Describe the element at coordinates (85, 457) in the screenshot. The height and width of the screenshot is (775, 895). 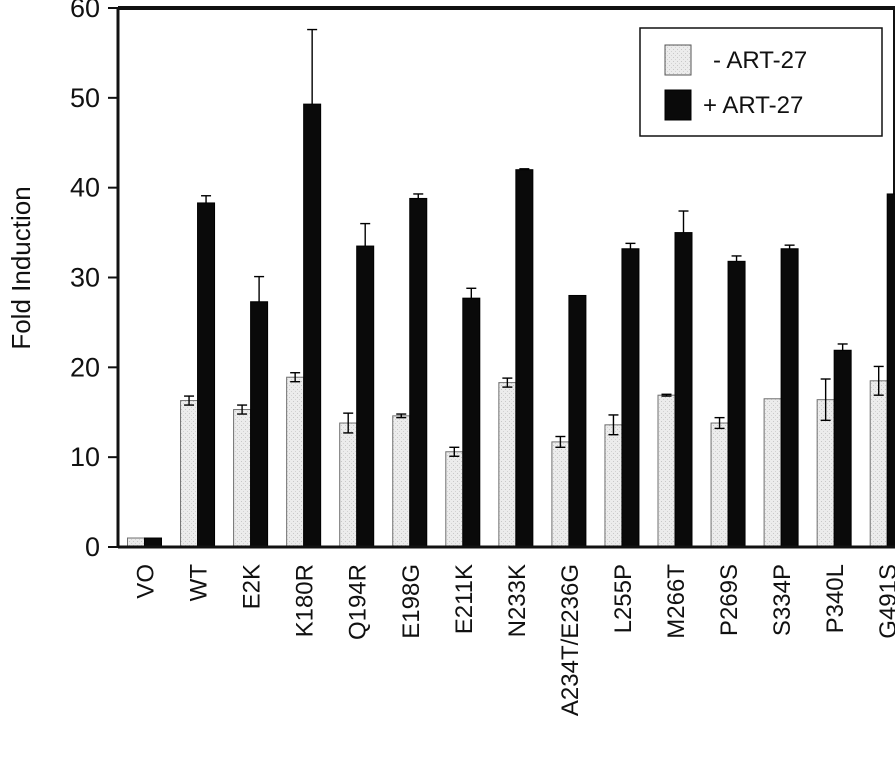
I see `y-tick-label-10: 10` at that location.